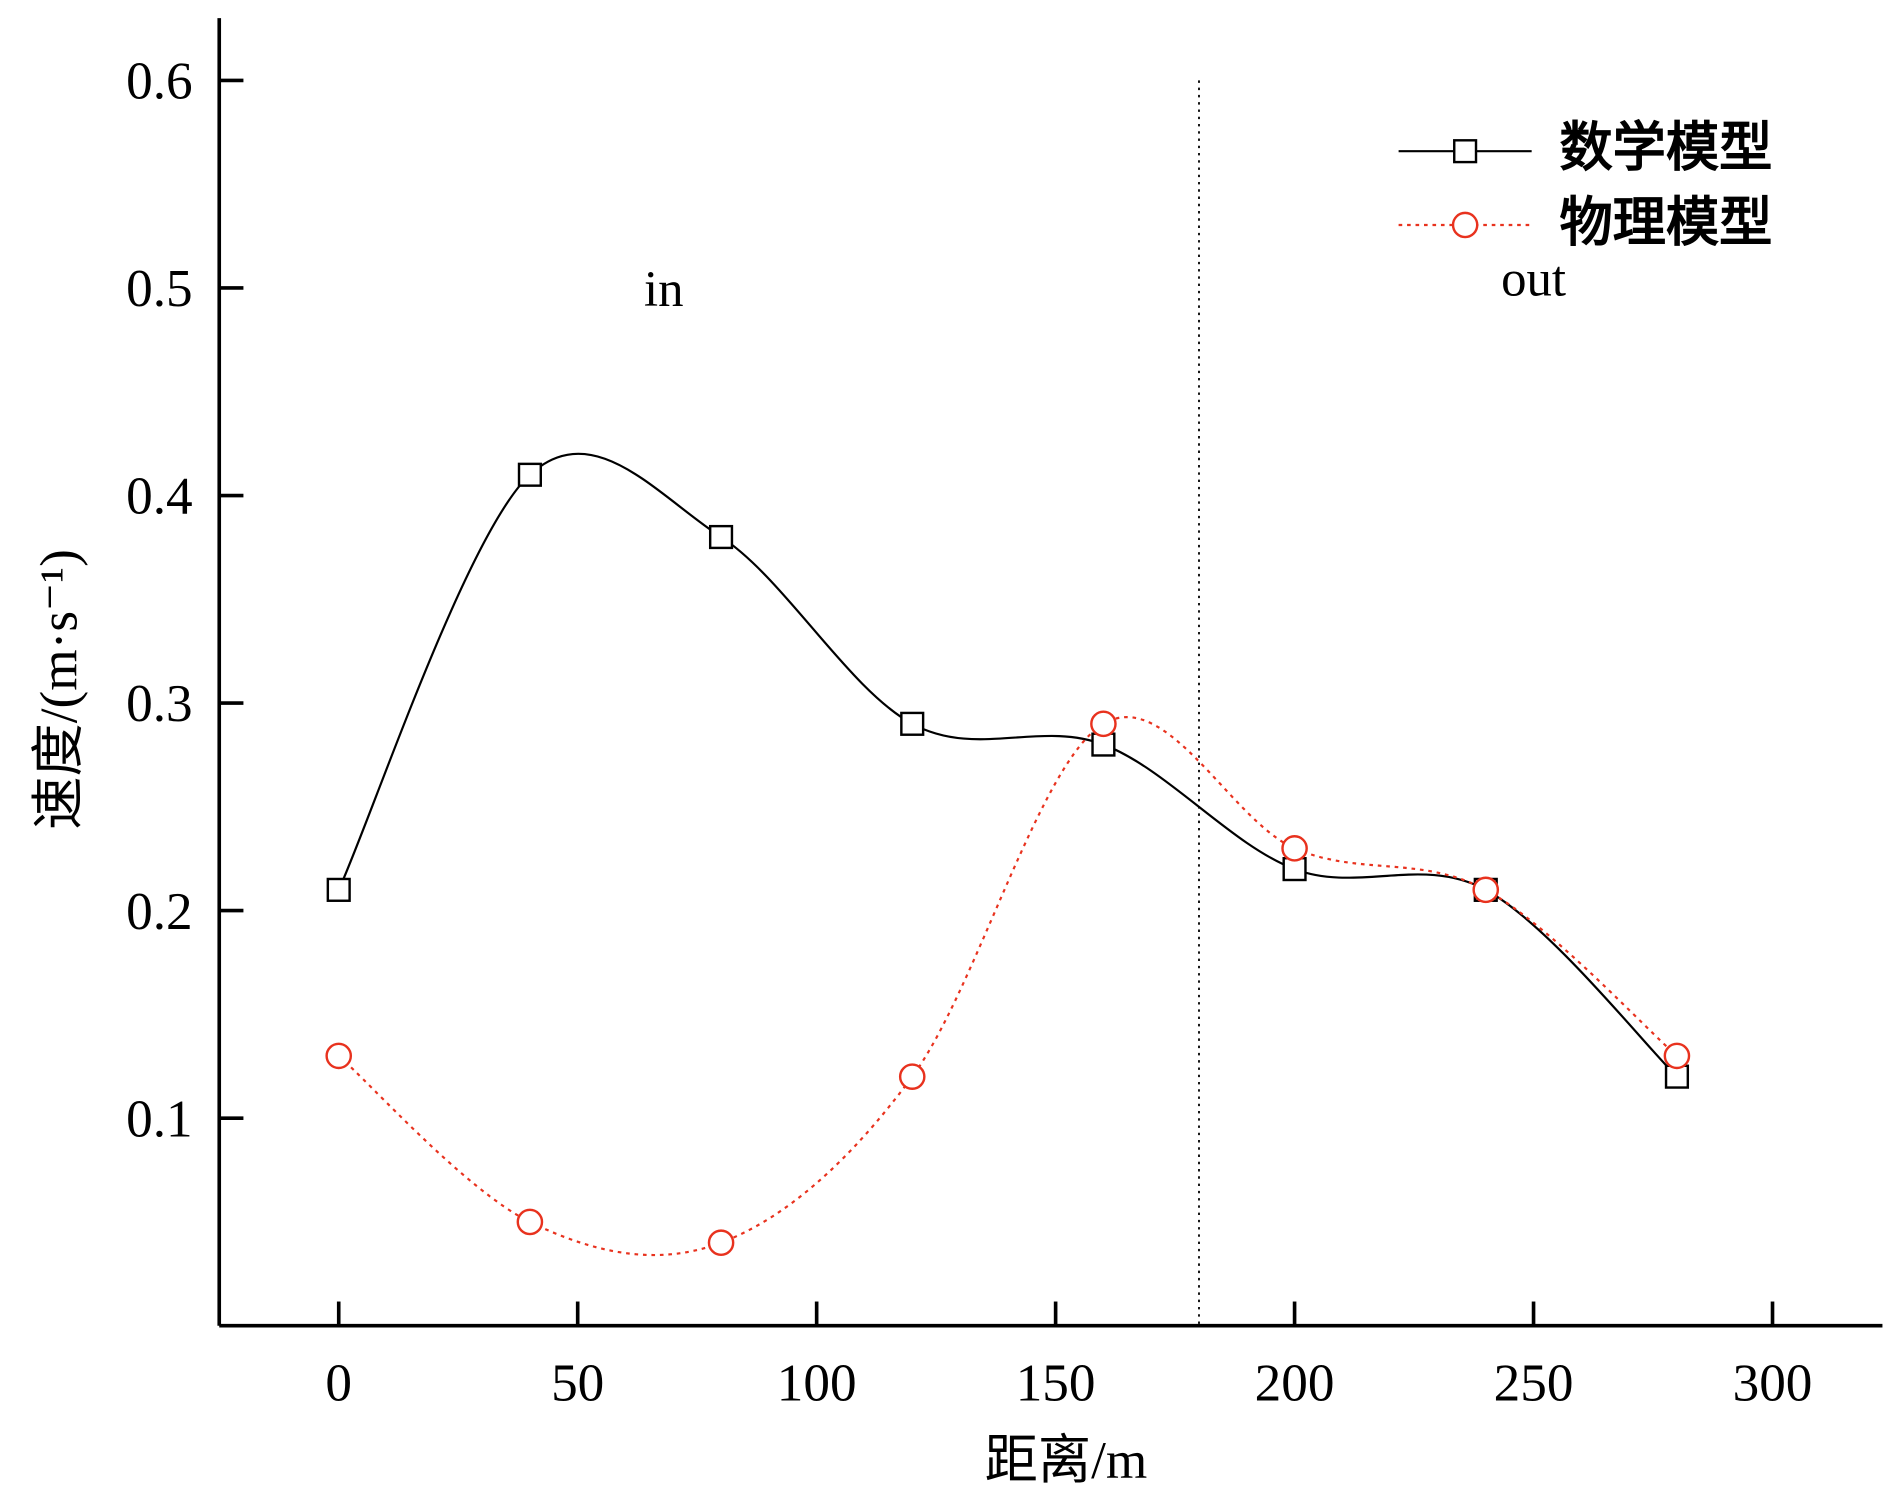  I want to click on legend-label-physical-model: 物理模型, so click(1665, 223).